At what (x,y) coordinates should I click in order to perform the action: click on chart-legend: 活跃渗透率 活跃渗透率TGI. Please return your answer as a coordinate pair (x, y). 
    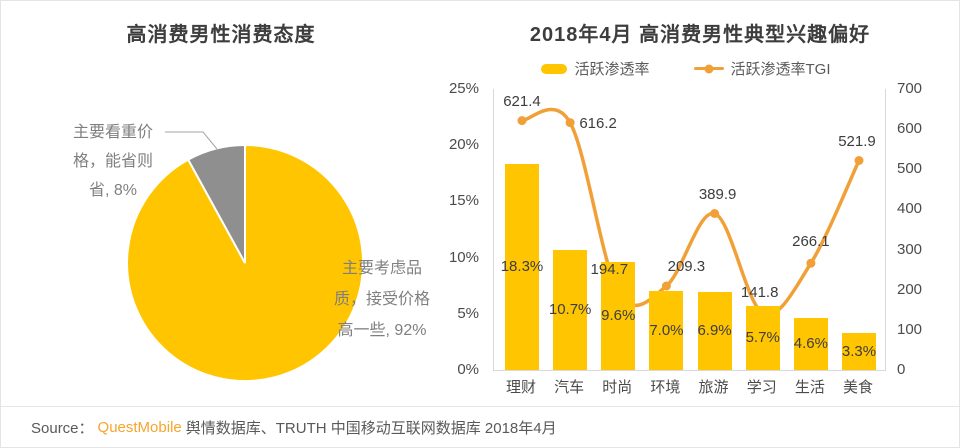
    Looking at the image, I should click on (700, 68).